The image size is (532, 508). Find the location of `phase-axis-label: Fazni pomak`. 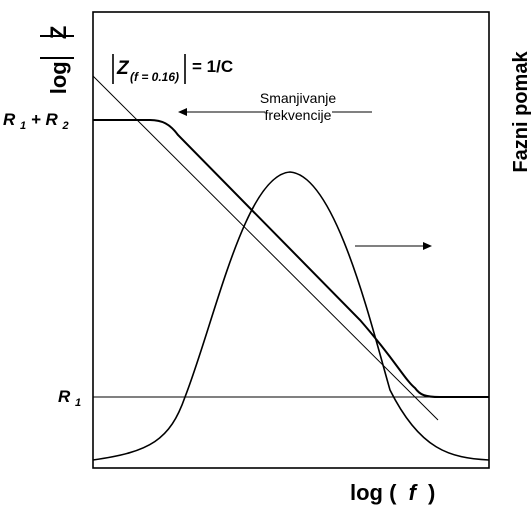

phase-axis-label: Fazni pomak is located at coordinates (521, 112).